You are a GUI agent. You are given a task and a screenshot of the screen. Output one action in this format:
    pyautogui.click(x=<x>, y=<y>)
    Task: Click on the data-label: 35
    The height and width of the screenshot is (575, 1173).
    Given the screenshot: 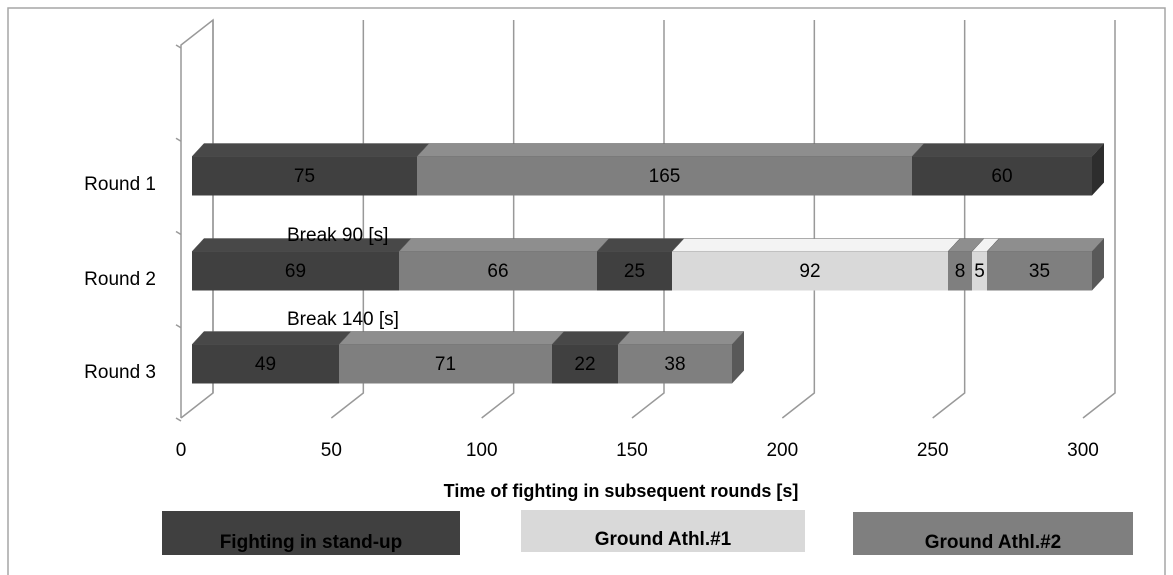 What is the action you would take?
    pyautogui.click(x=1039, y=271)
    